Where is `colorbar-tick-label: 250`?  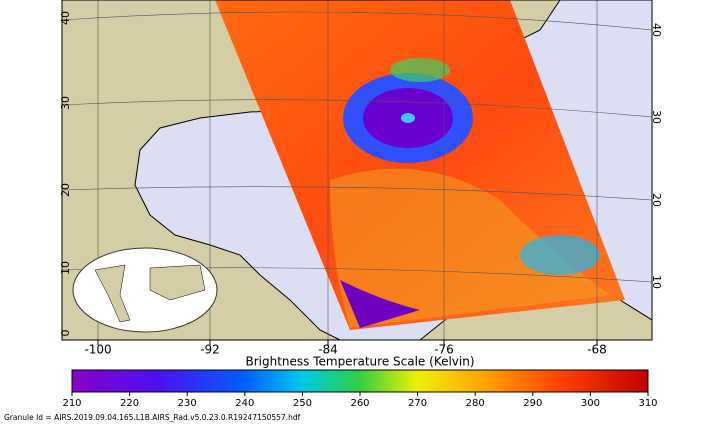
colorbar-tick-label: 250 is located at coordinates (302, 403).